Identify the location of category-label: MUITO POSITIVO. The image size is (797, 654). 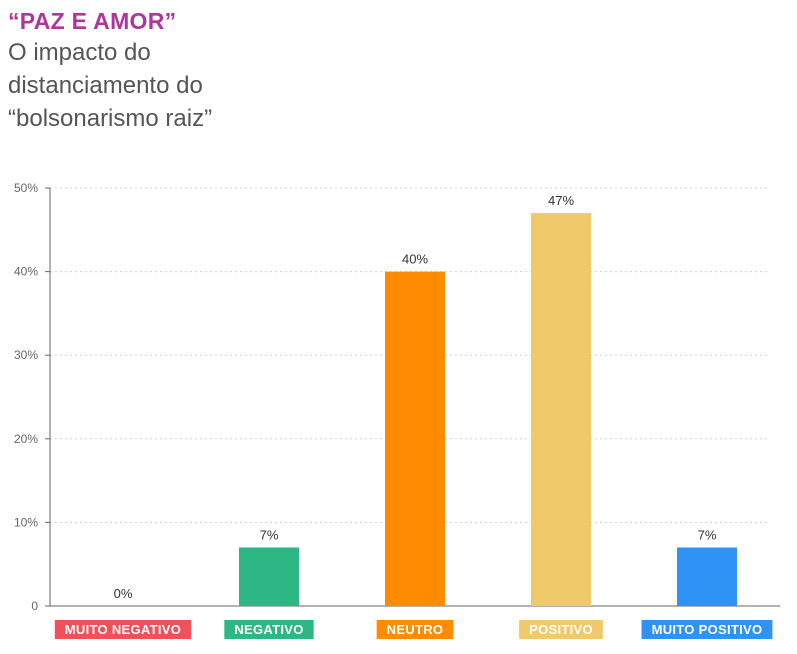
(707, 629).